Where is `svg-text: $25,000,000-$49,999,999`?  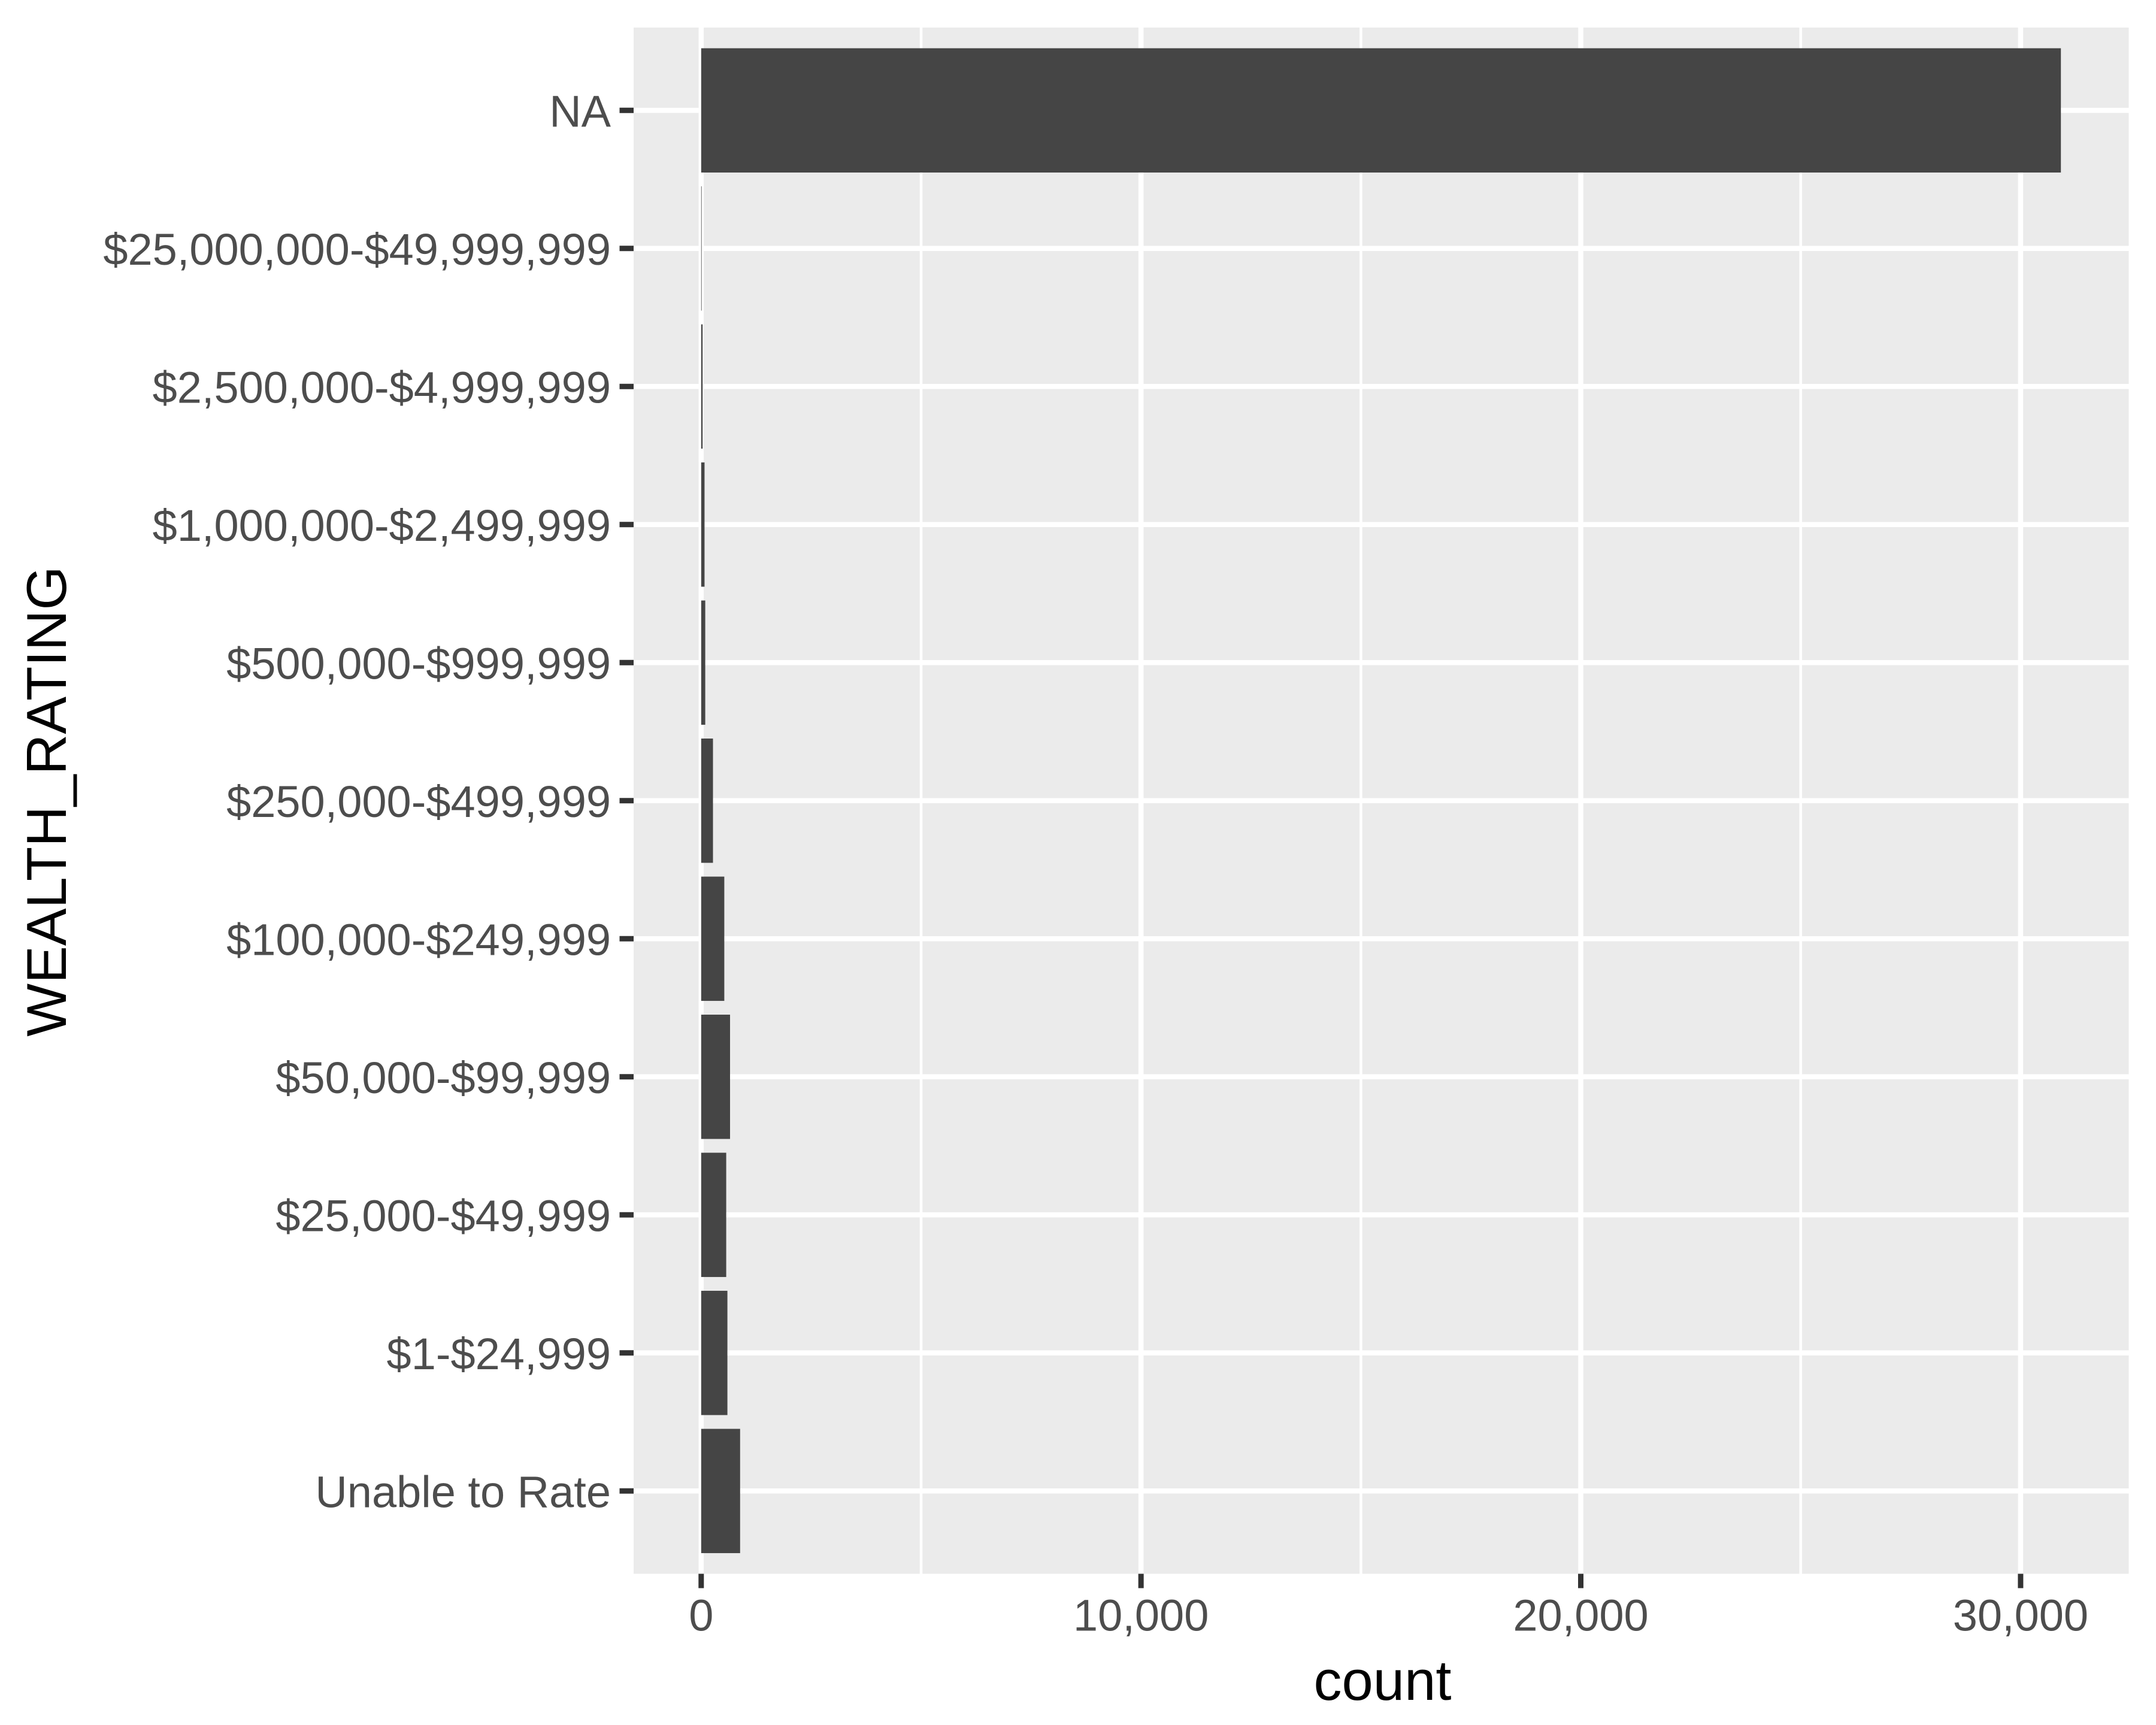
svg-text: $25,000,000-$49,999,999 is located at coordinates (357, 249).